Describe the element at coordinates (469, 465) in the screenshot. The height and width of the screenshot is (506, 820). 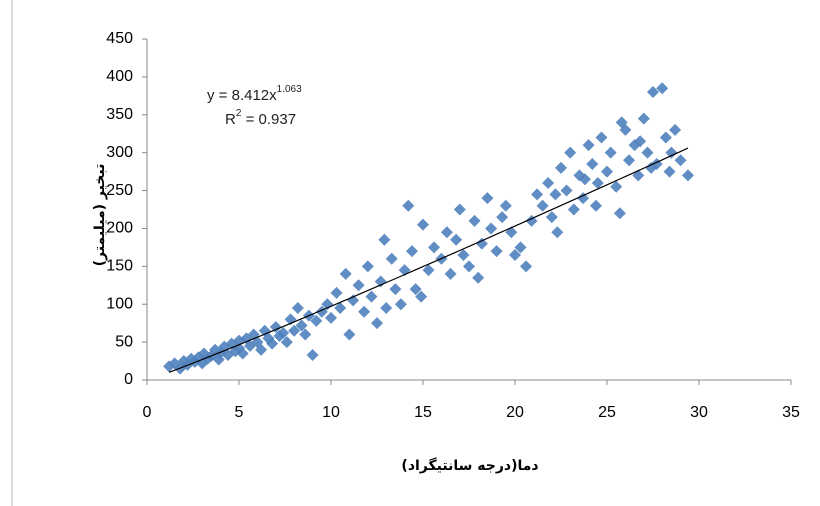
I see `x-axis-title: دما(درجه سانتیگراد)` at that location.